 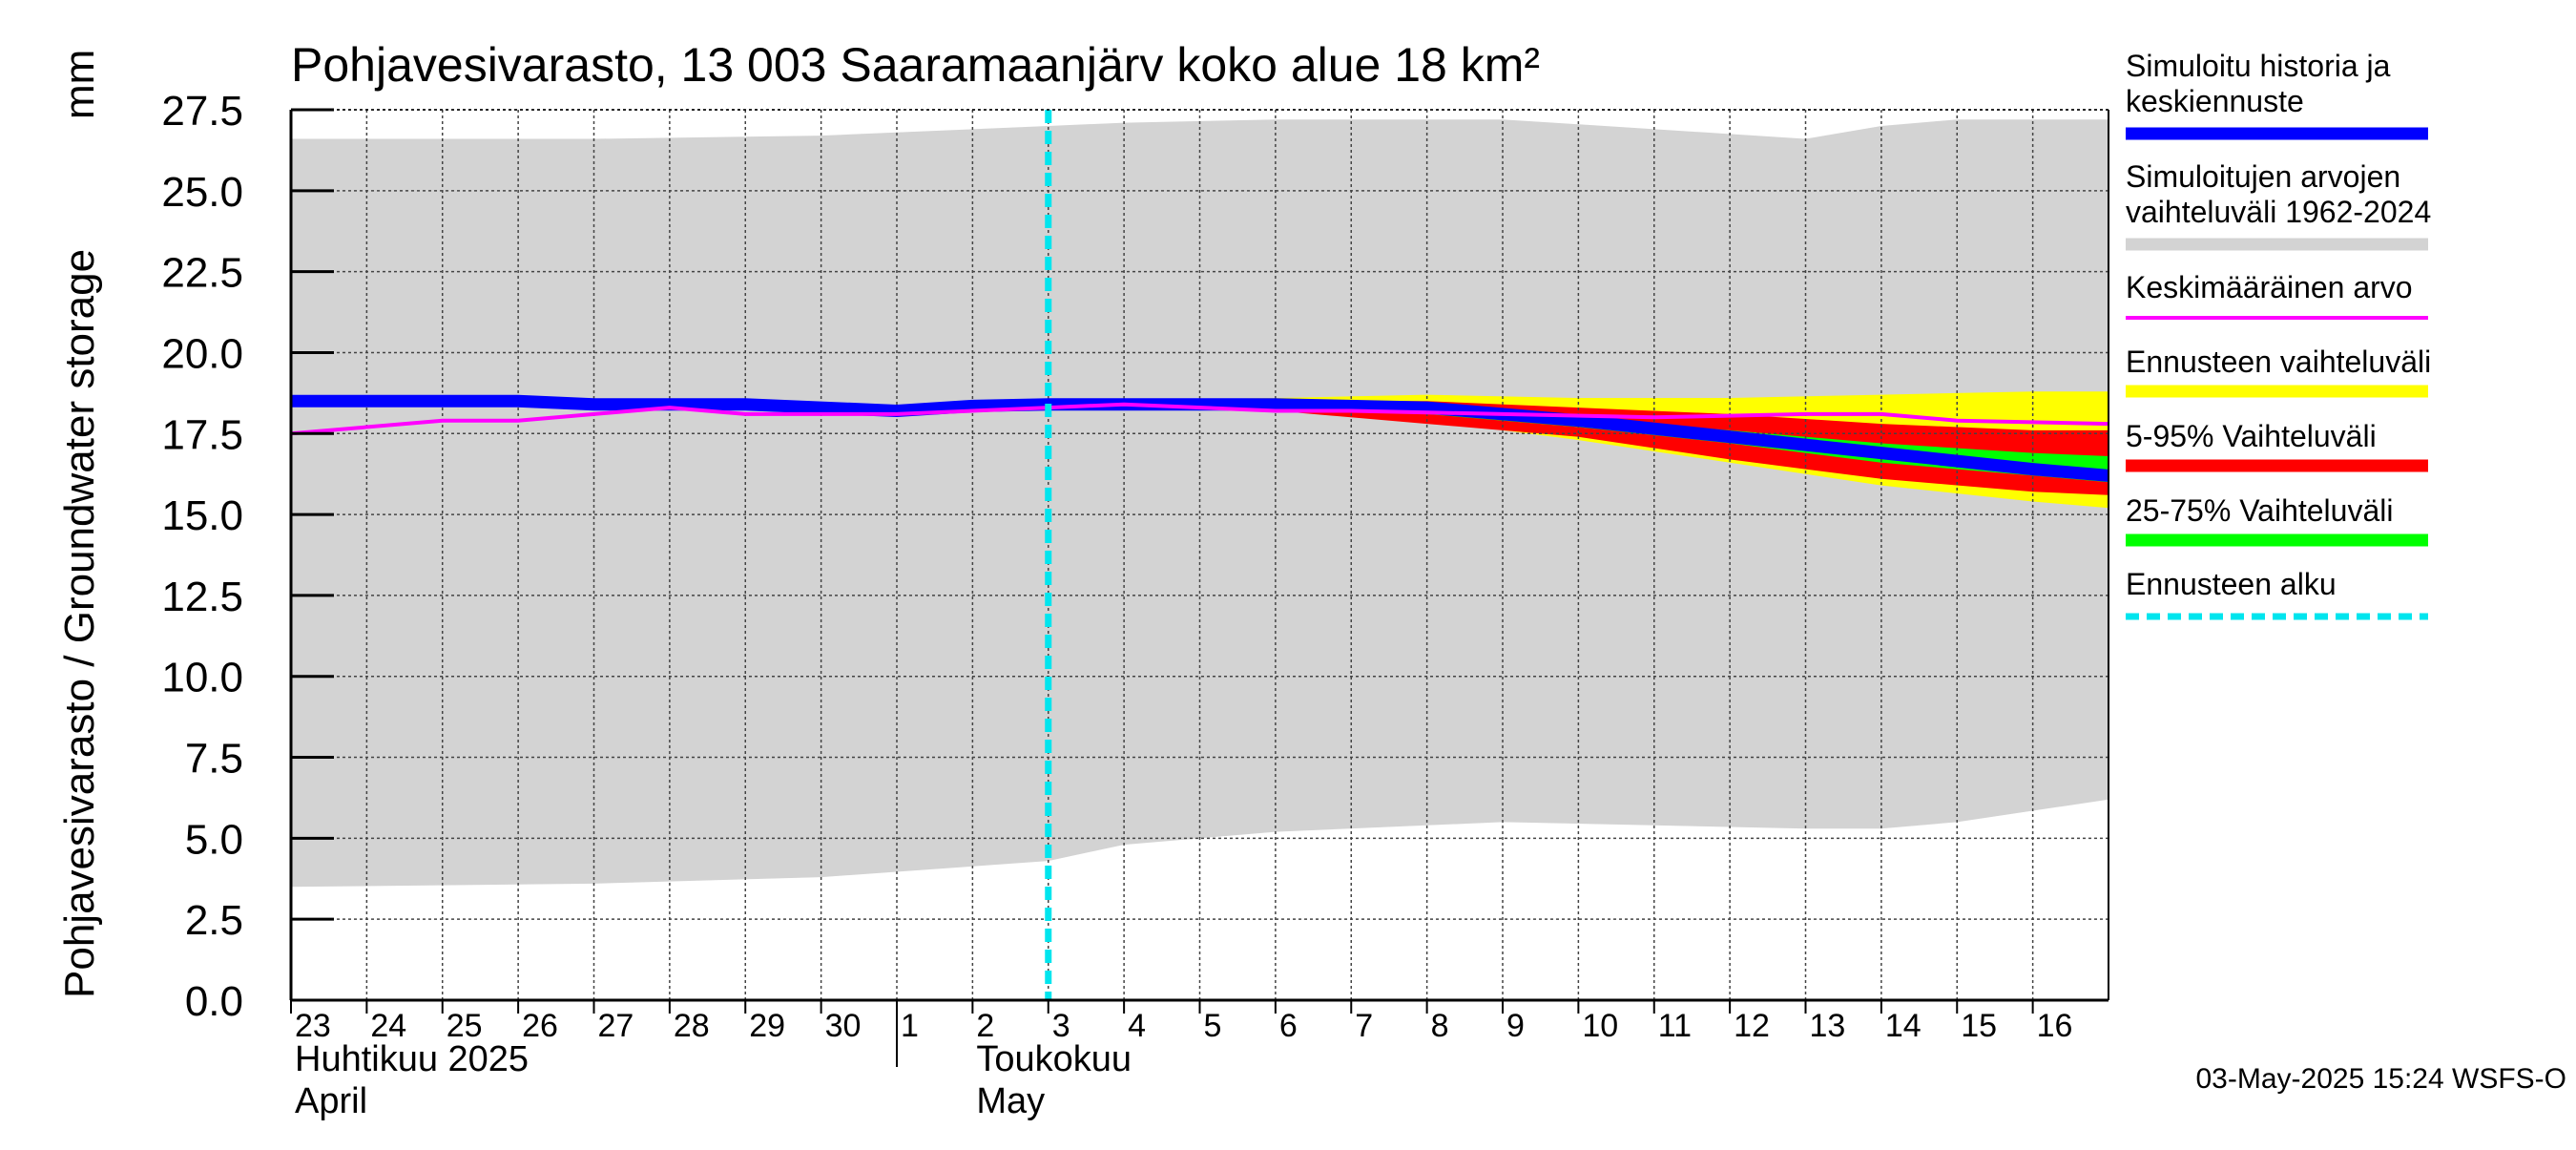 What do you see at coordinates (412, 1059) in the screenshot?
I see `month-label: Huhtikuu 2025` at bounding box center [412, 1059].